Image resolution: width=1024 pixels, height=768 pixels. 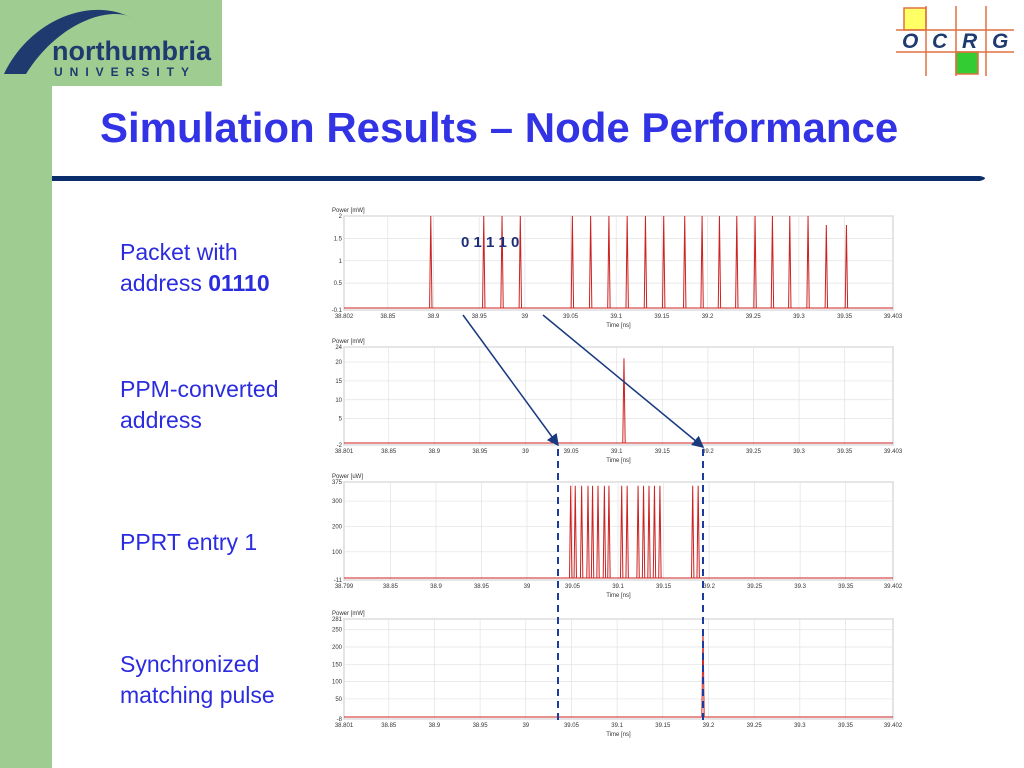 I want to click on arrow-to-ppm-end, so click(x=623, y=381).